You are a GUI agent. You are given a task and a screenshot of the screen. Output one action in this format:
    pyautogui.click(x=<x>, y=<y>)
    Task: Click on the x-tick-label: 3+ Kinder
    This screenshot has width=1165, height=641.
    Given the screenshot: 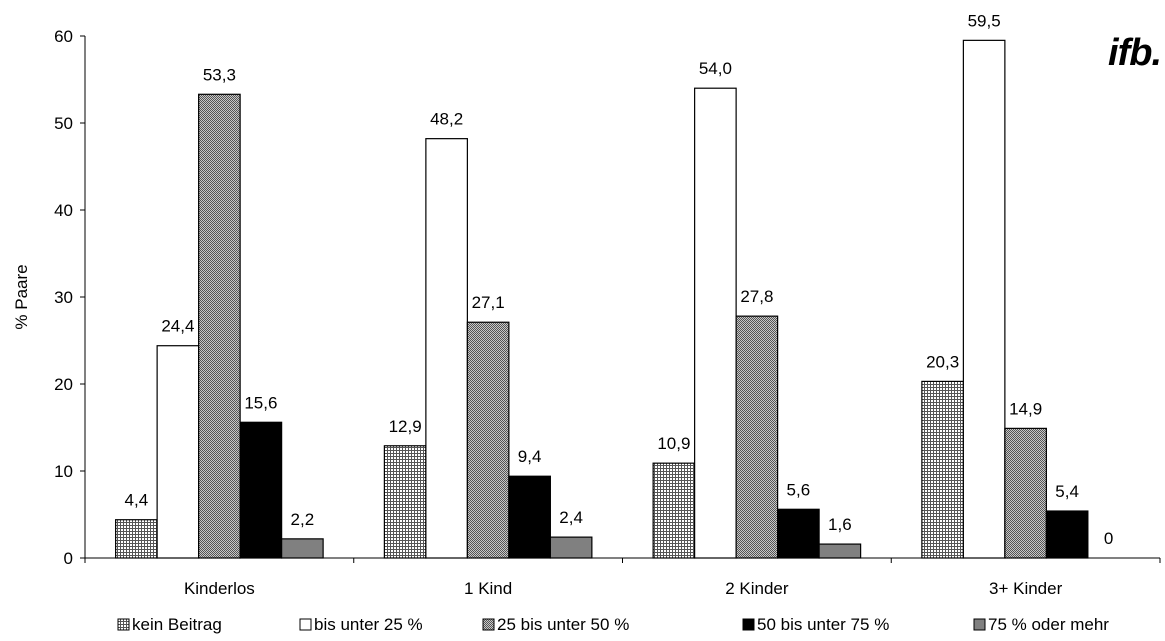 What is the action you would take?
    pyautogui.click(x=1026, y=588)
    